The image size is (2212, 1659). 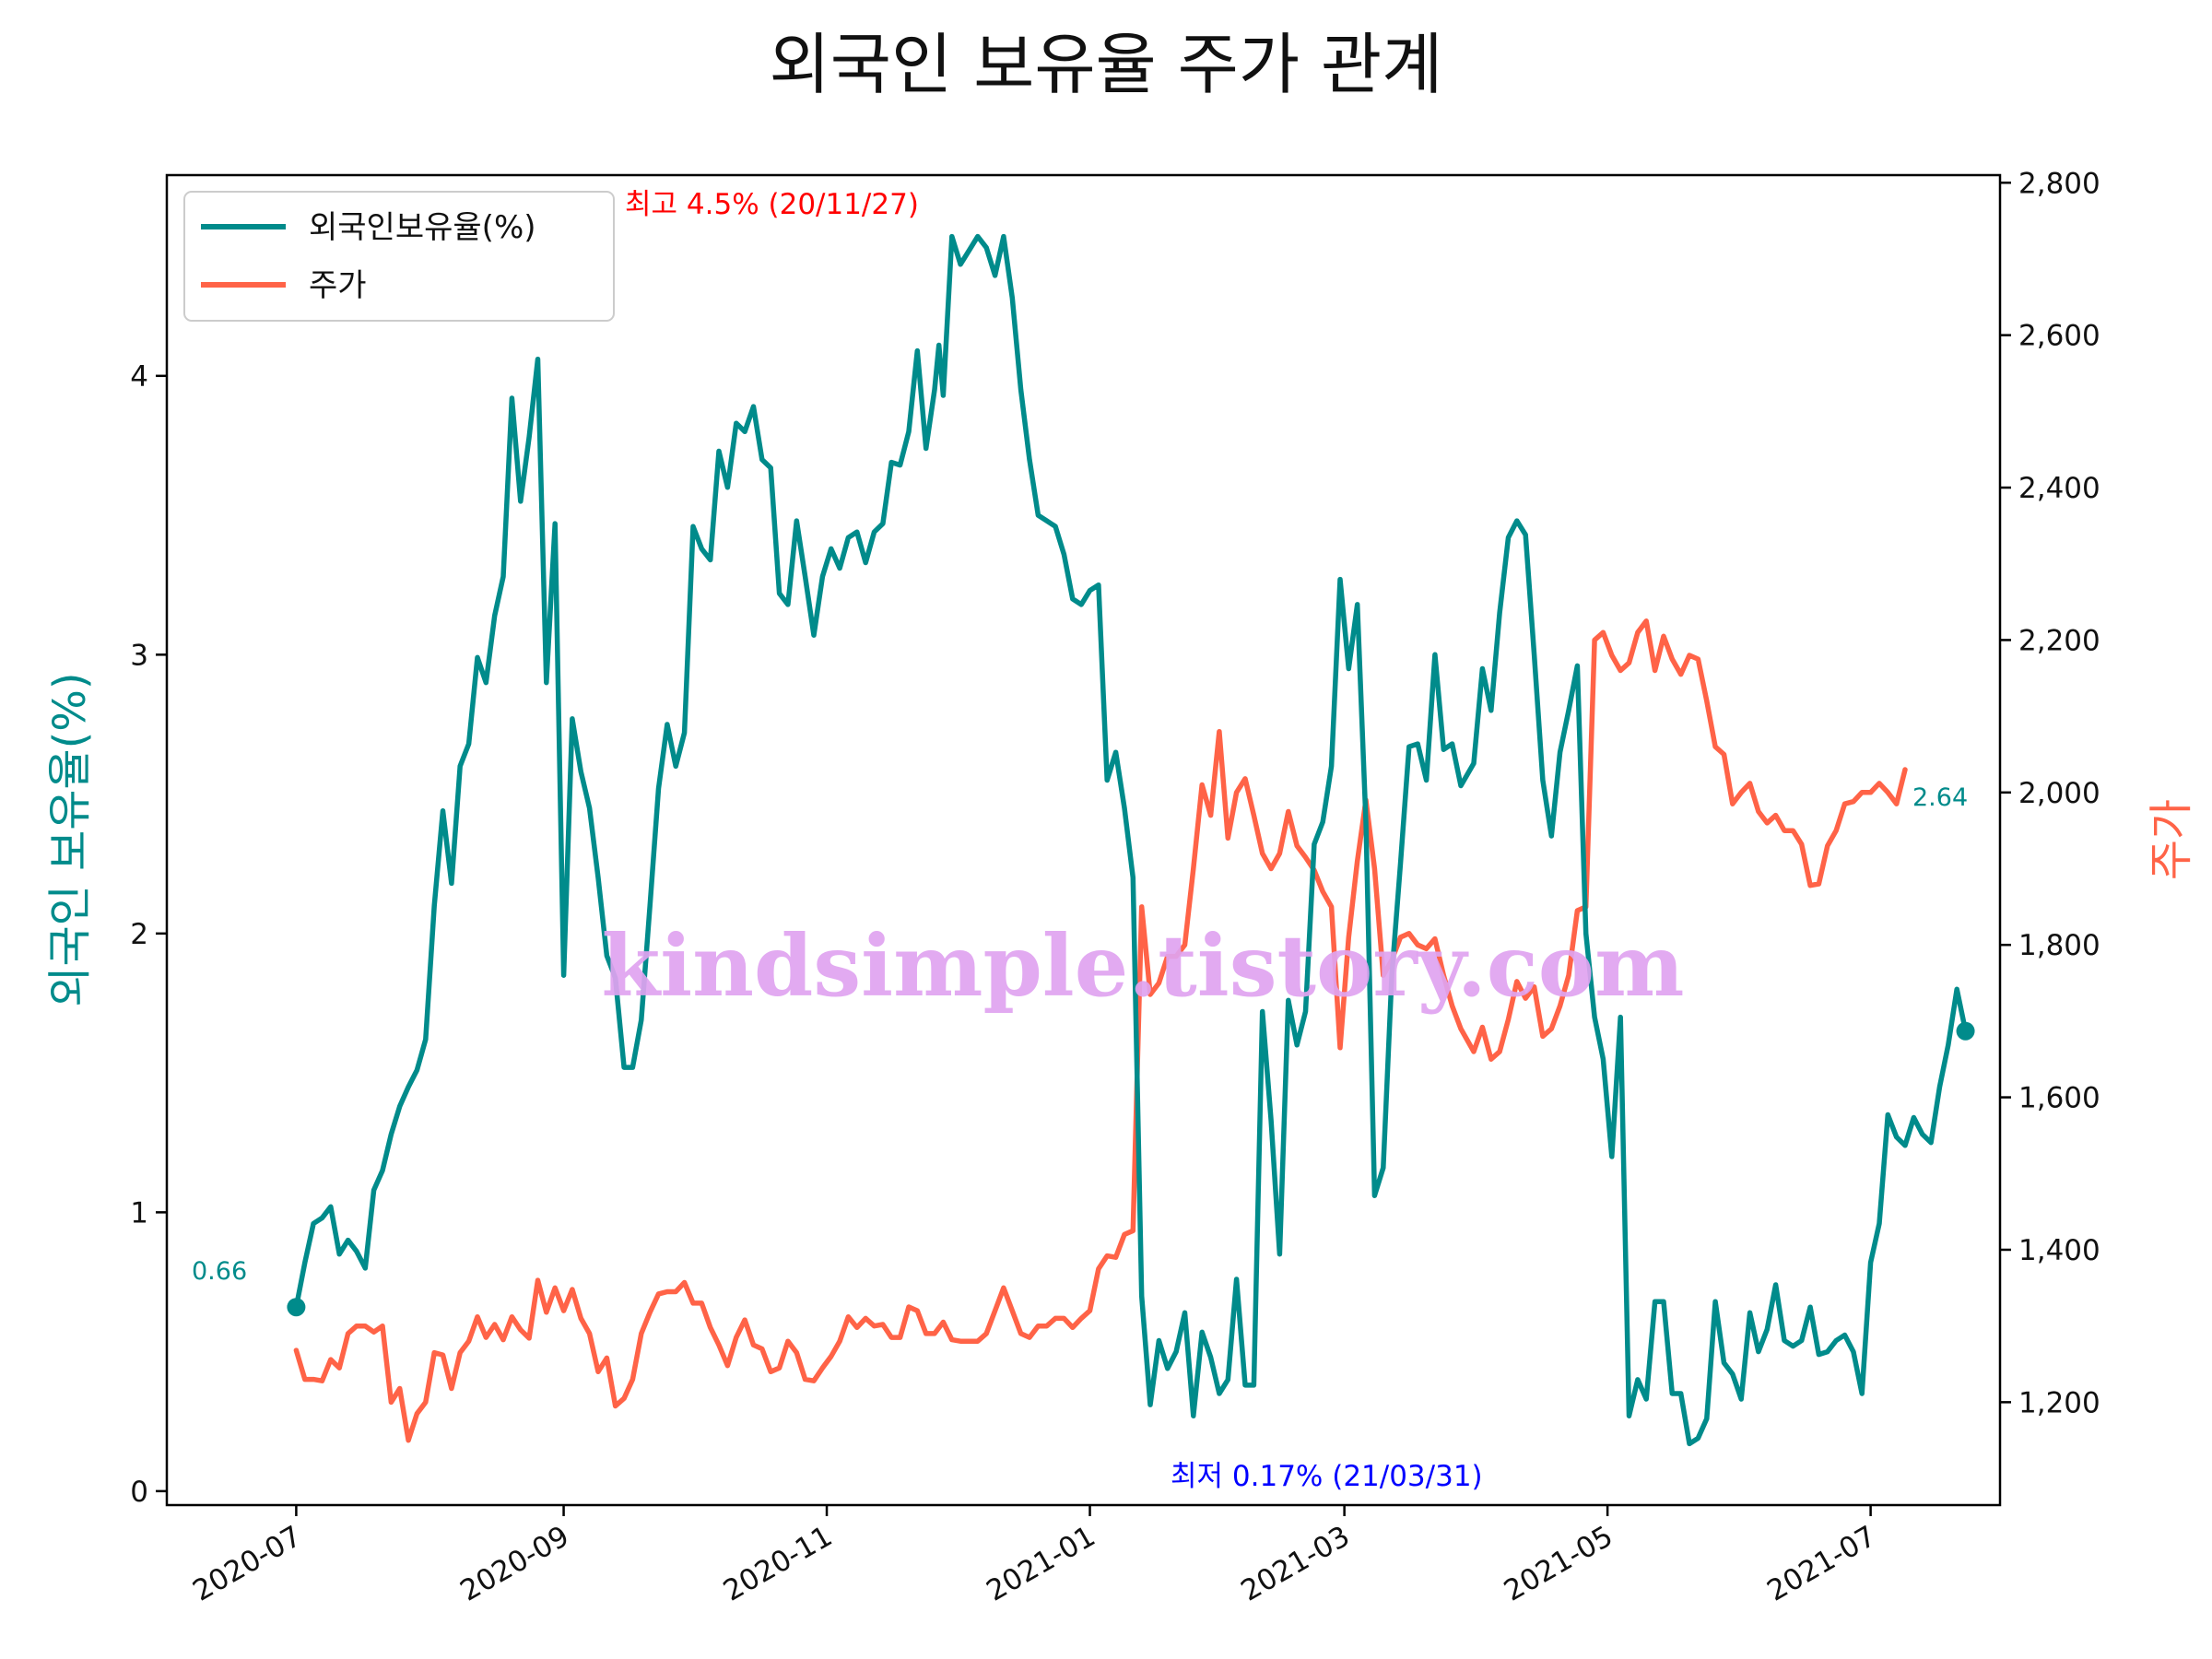 What do you see at coordinates (1295, 1564) in the screenshot?
I see `x-tick-label: 2021-03` at bounding box center [1295, 1564].